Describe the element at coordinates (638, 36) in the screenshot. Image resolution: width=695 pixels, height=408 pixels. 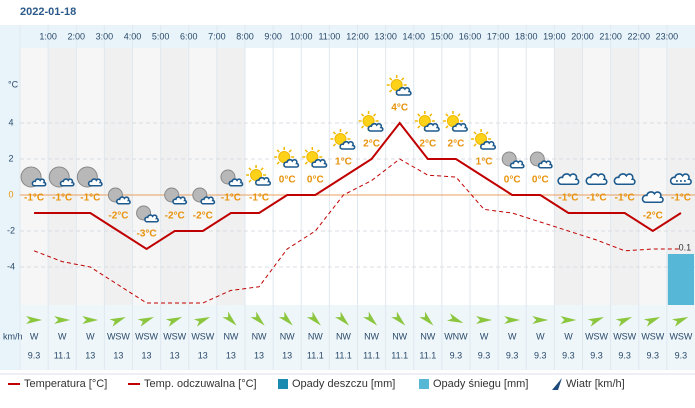
I see `hour-label: 22:00` at that location.